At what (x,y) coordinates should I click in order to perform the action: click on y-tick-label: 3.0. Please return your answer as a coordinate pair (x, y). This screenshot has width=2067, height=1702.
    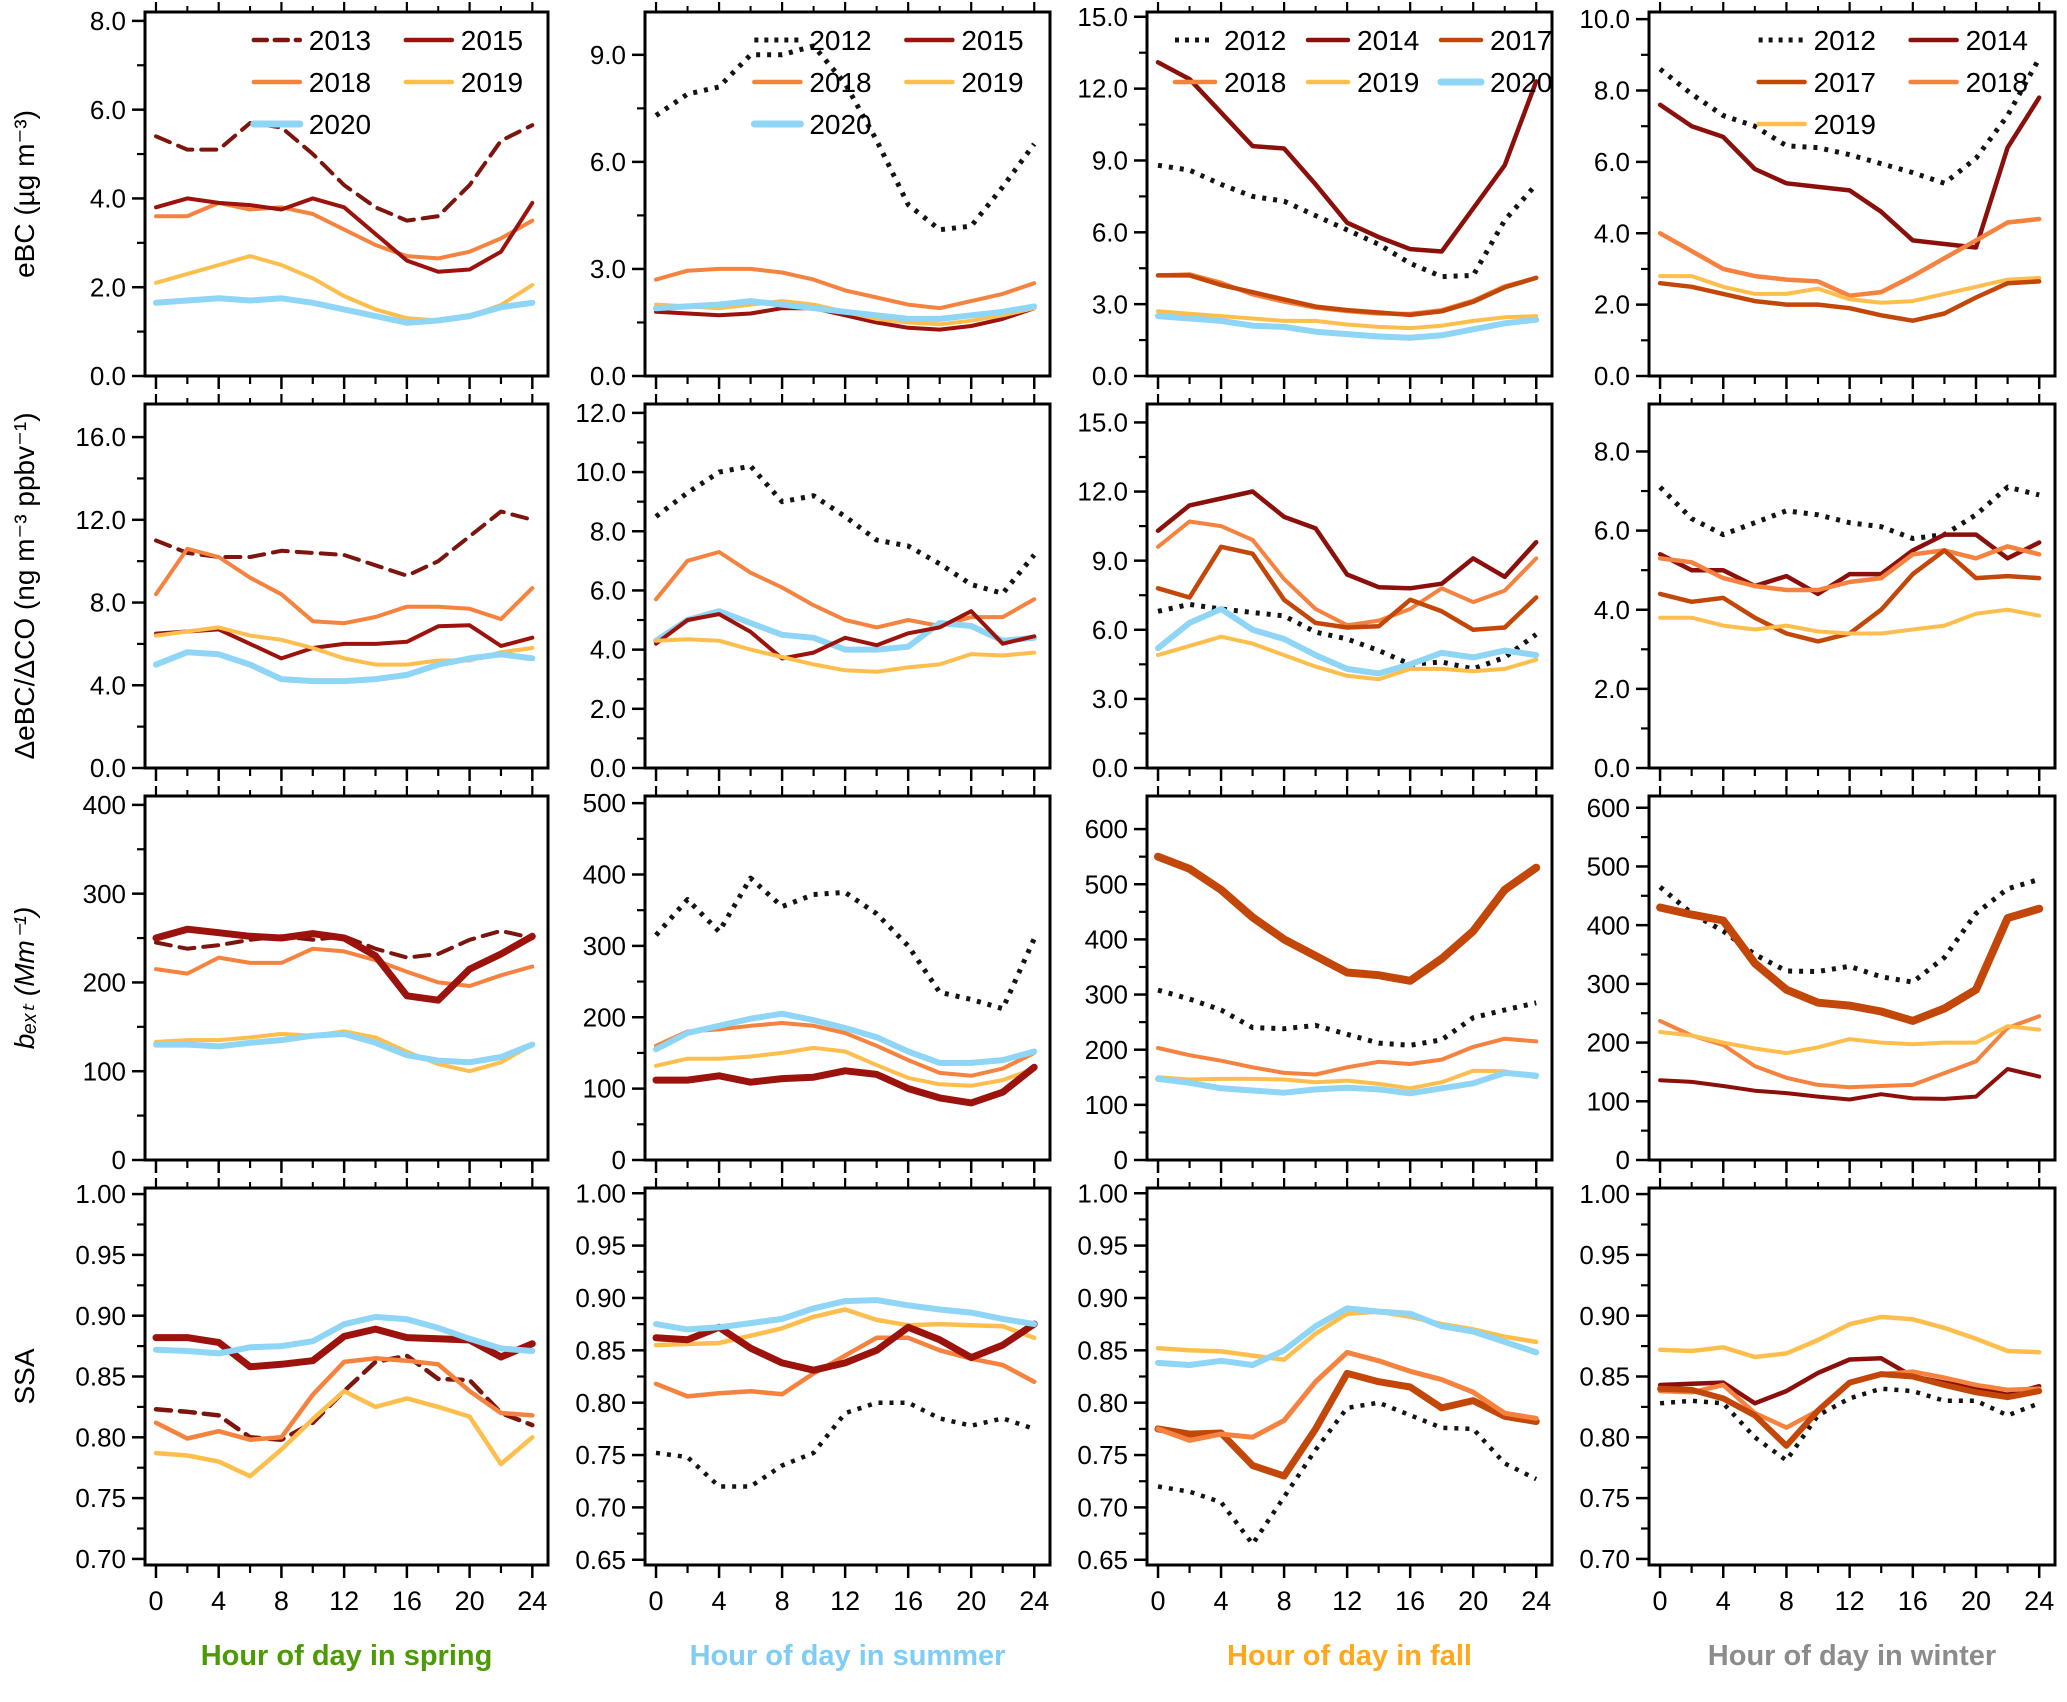
    Looking at the image, I should click on (608, 269).